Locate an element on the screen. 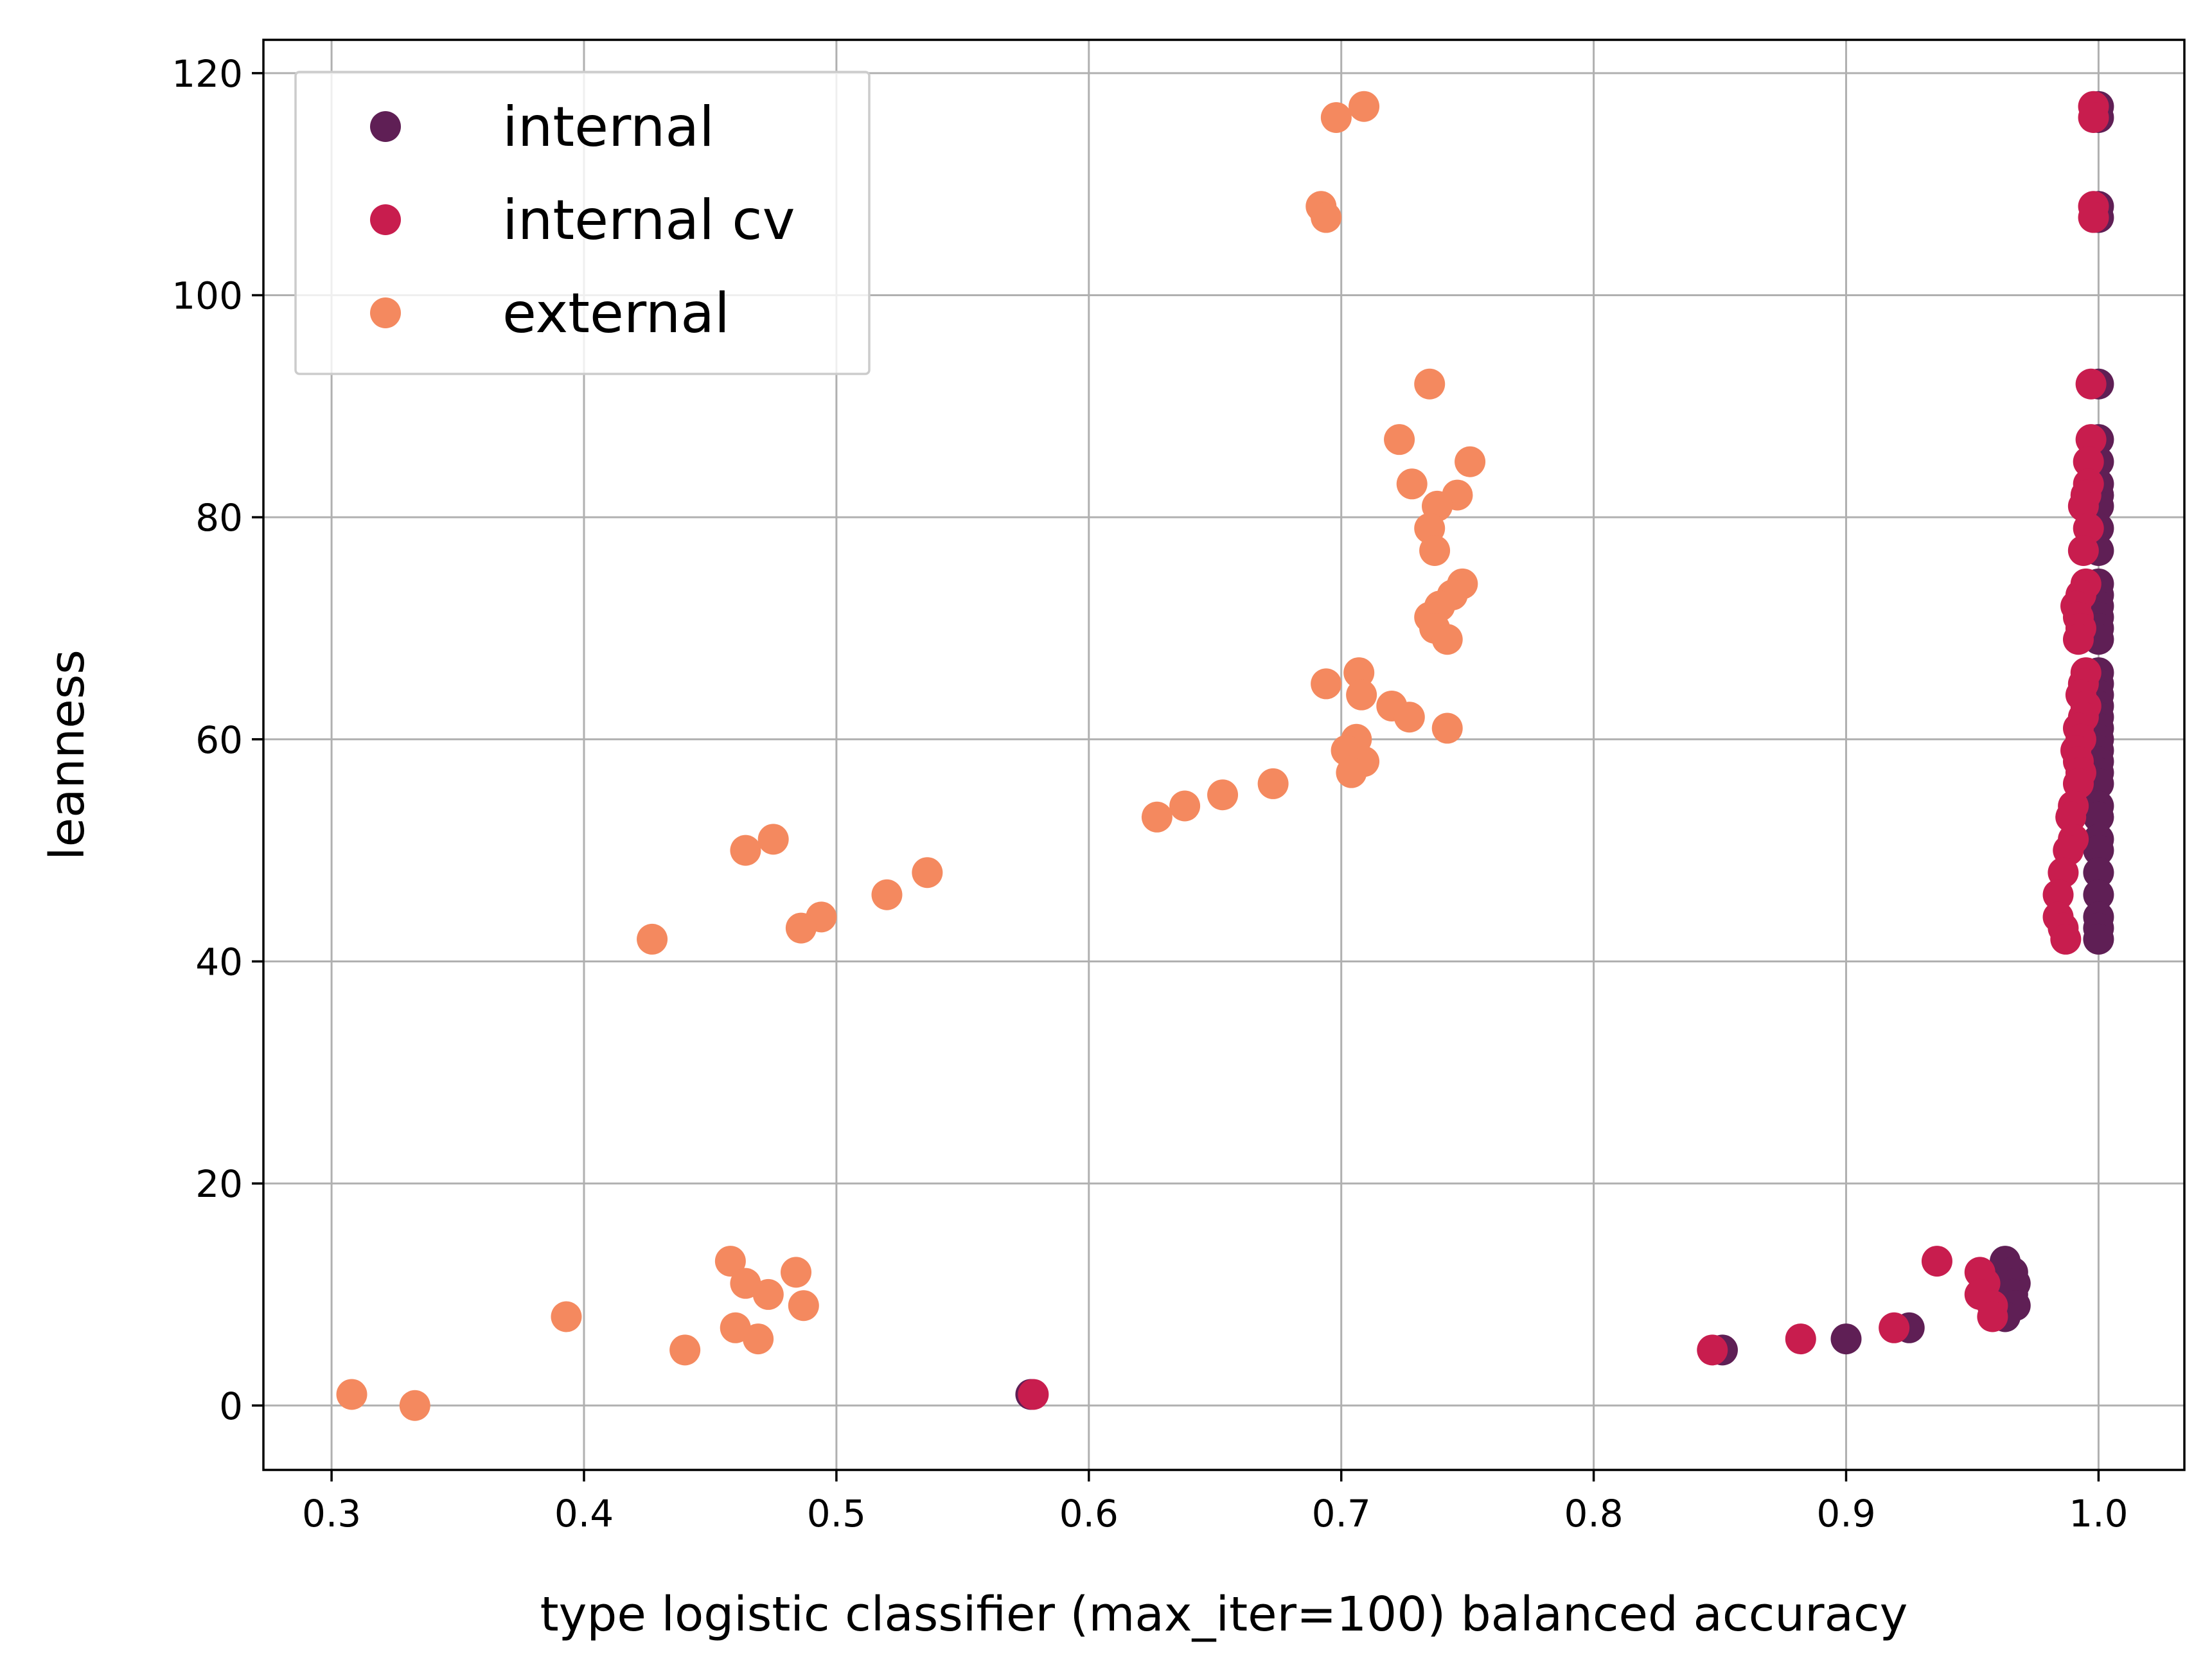  y-axis-label: leanness is located at coordinates (67, 755).